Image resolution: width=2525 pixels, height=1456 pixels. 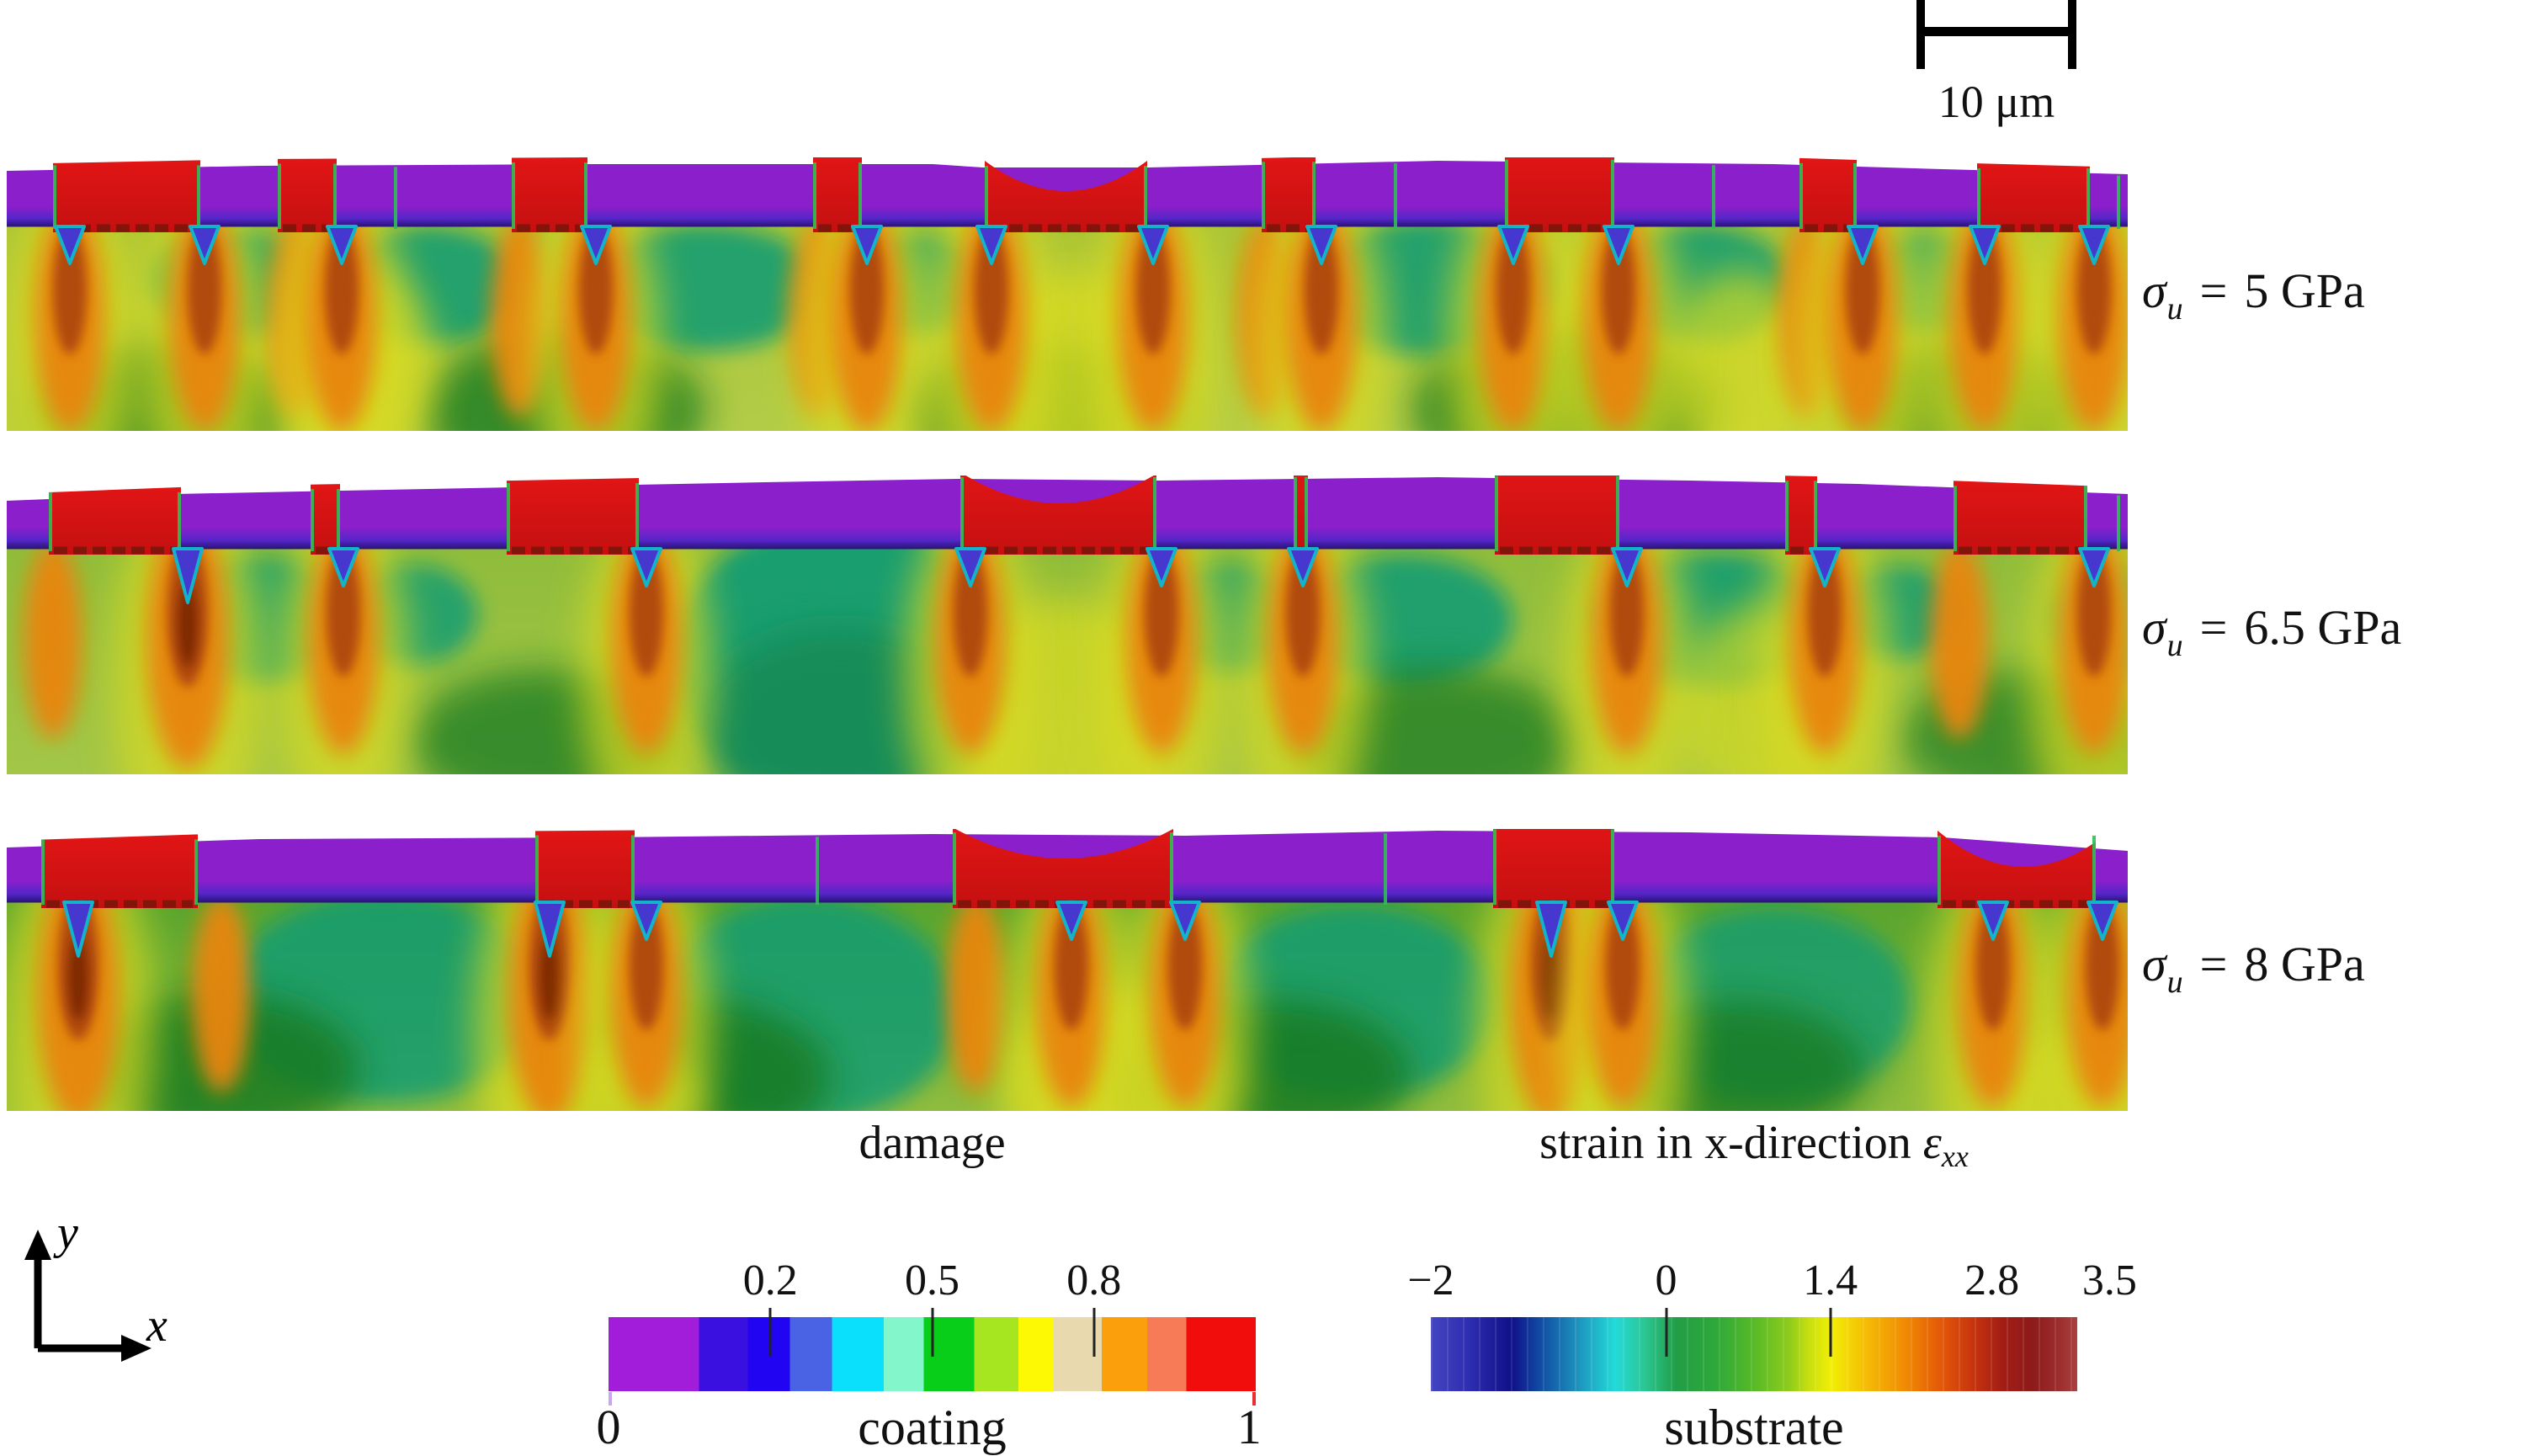 I want to click on strain-title-text: strain in x-direction, so click(x=1725, y=1143).